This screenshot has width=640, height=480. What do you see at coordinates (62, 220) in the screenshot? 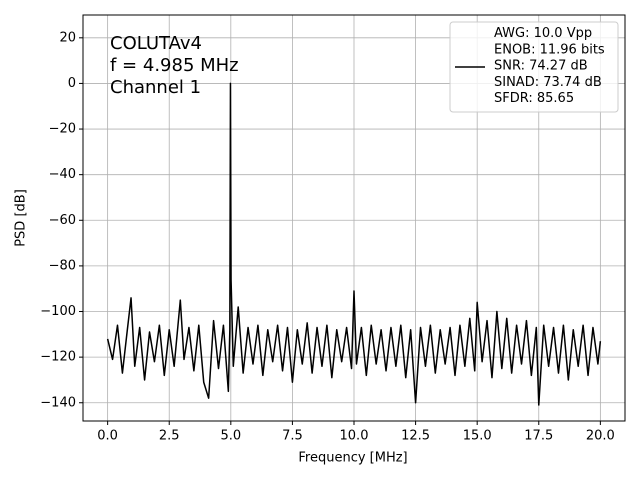
I see `y-tick-label: −60` at bounding box center [62, 220].